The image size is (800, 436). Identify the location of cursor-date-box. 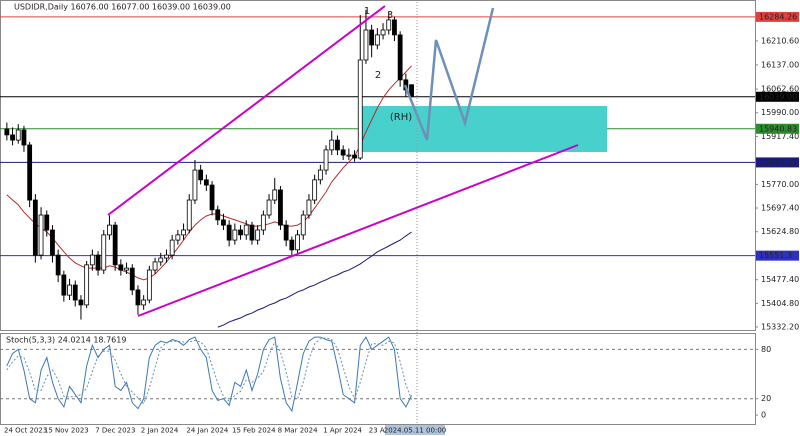
(415, 430).